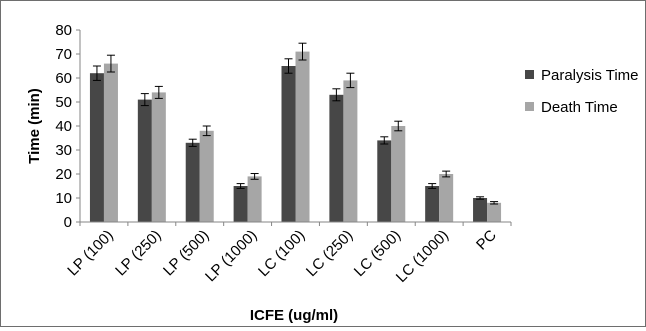 The width and height of the screenshot is (646, 331). What do you see at coordinates (34, 126) in the screenshot?
I see `y-axis-title: Time (min)` at bounding box center [34, 126].